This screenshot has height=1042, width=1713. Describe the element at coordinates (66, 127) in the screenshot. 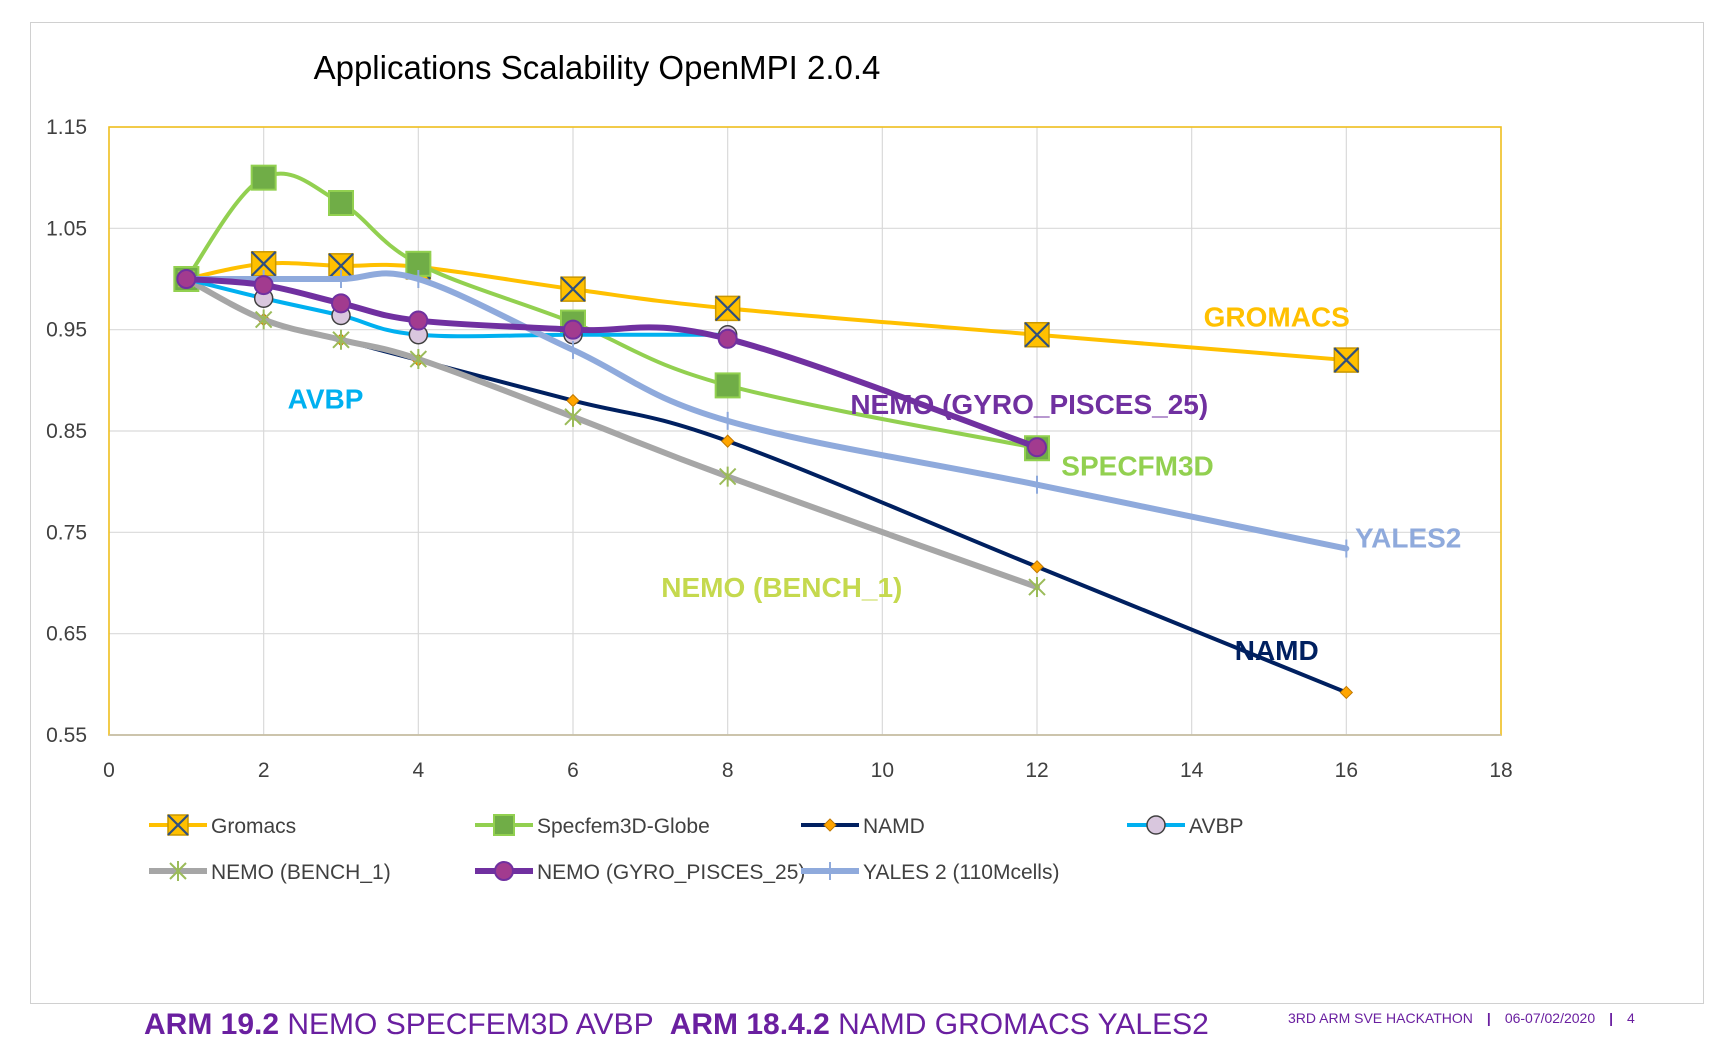

I see `y-tick-label: 1.15` at that location.